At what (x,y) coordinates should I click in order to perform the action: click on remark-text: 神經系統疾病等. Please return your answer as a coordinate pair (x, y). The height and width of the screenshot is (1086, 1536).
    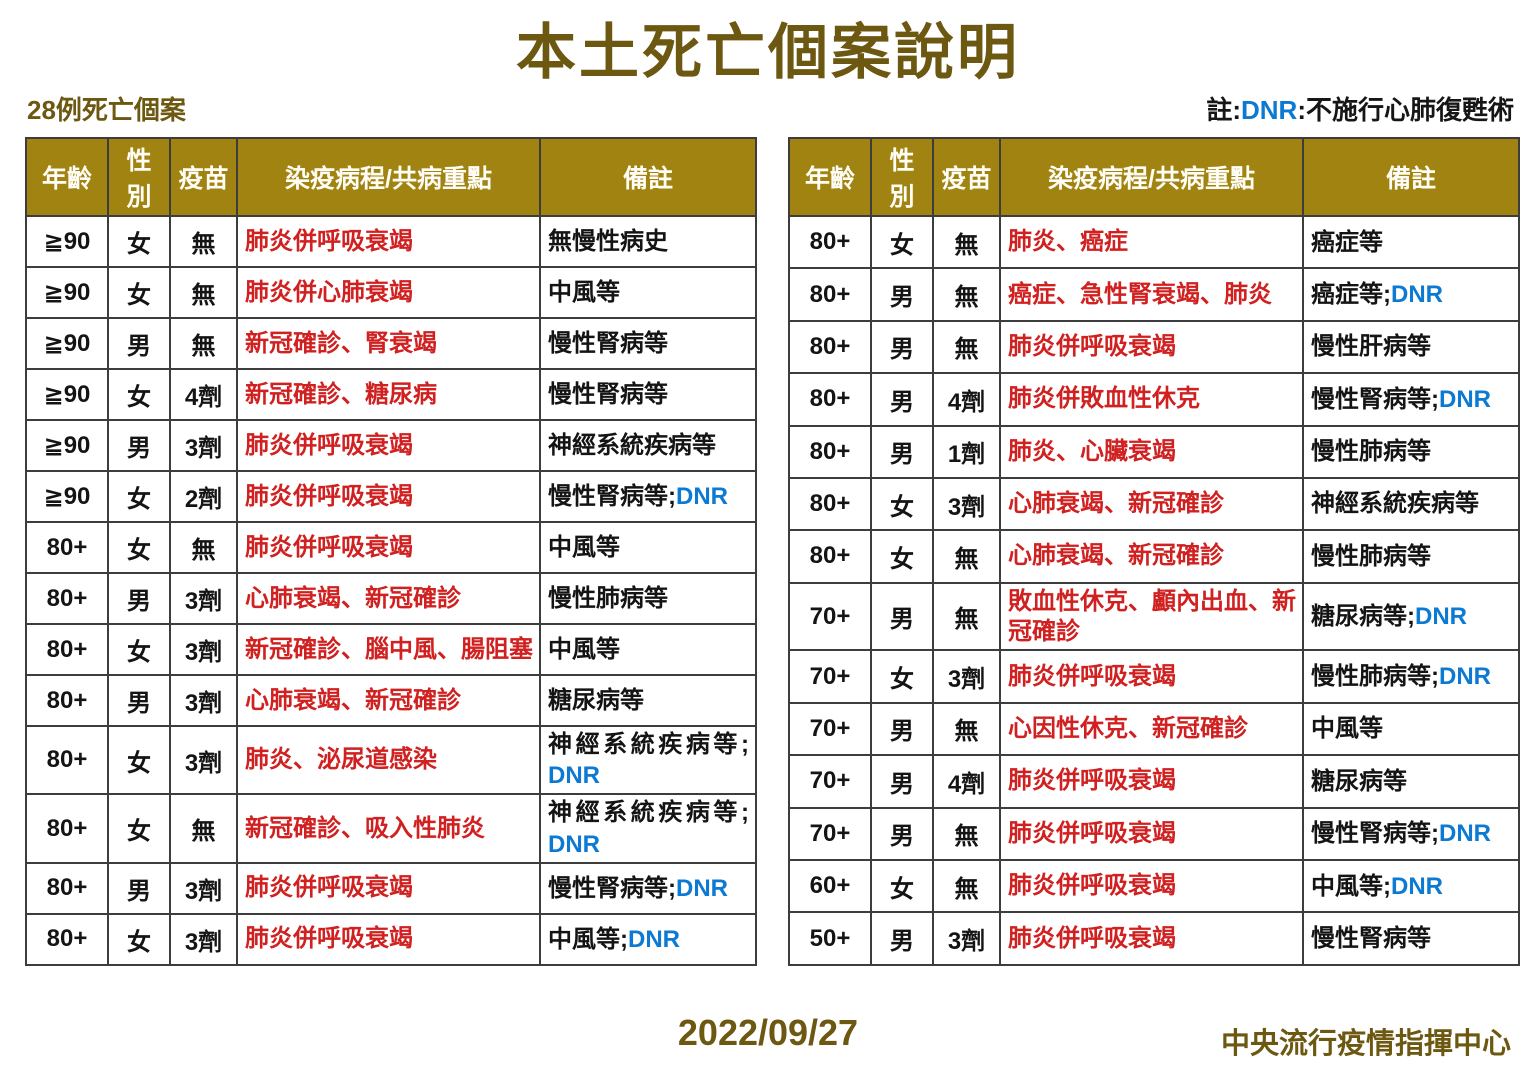
    Looking at the image, I should click on (632, 445).